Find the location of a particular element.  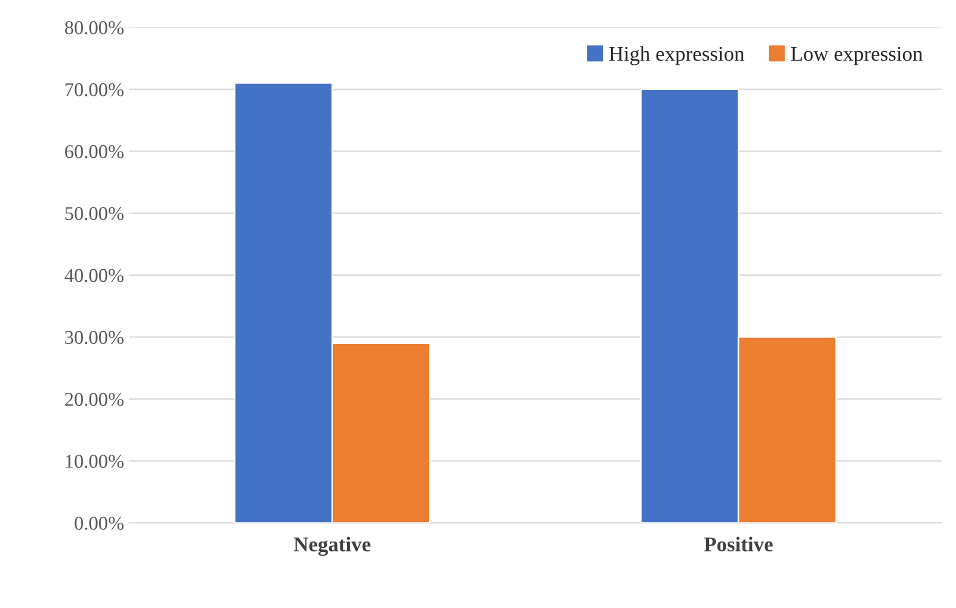

y-tick-label: 80.00% is located at coordinates (94, 27).